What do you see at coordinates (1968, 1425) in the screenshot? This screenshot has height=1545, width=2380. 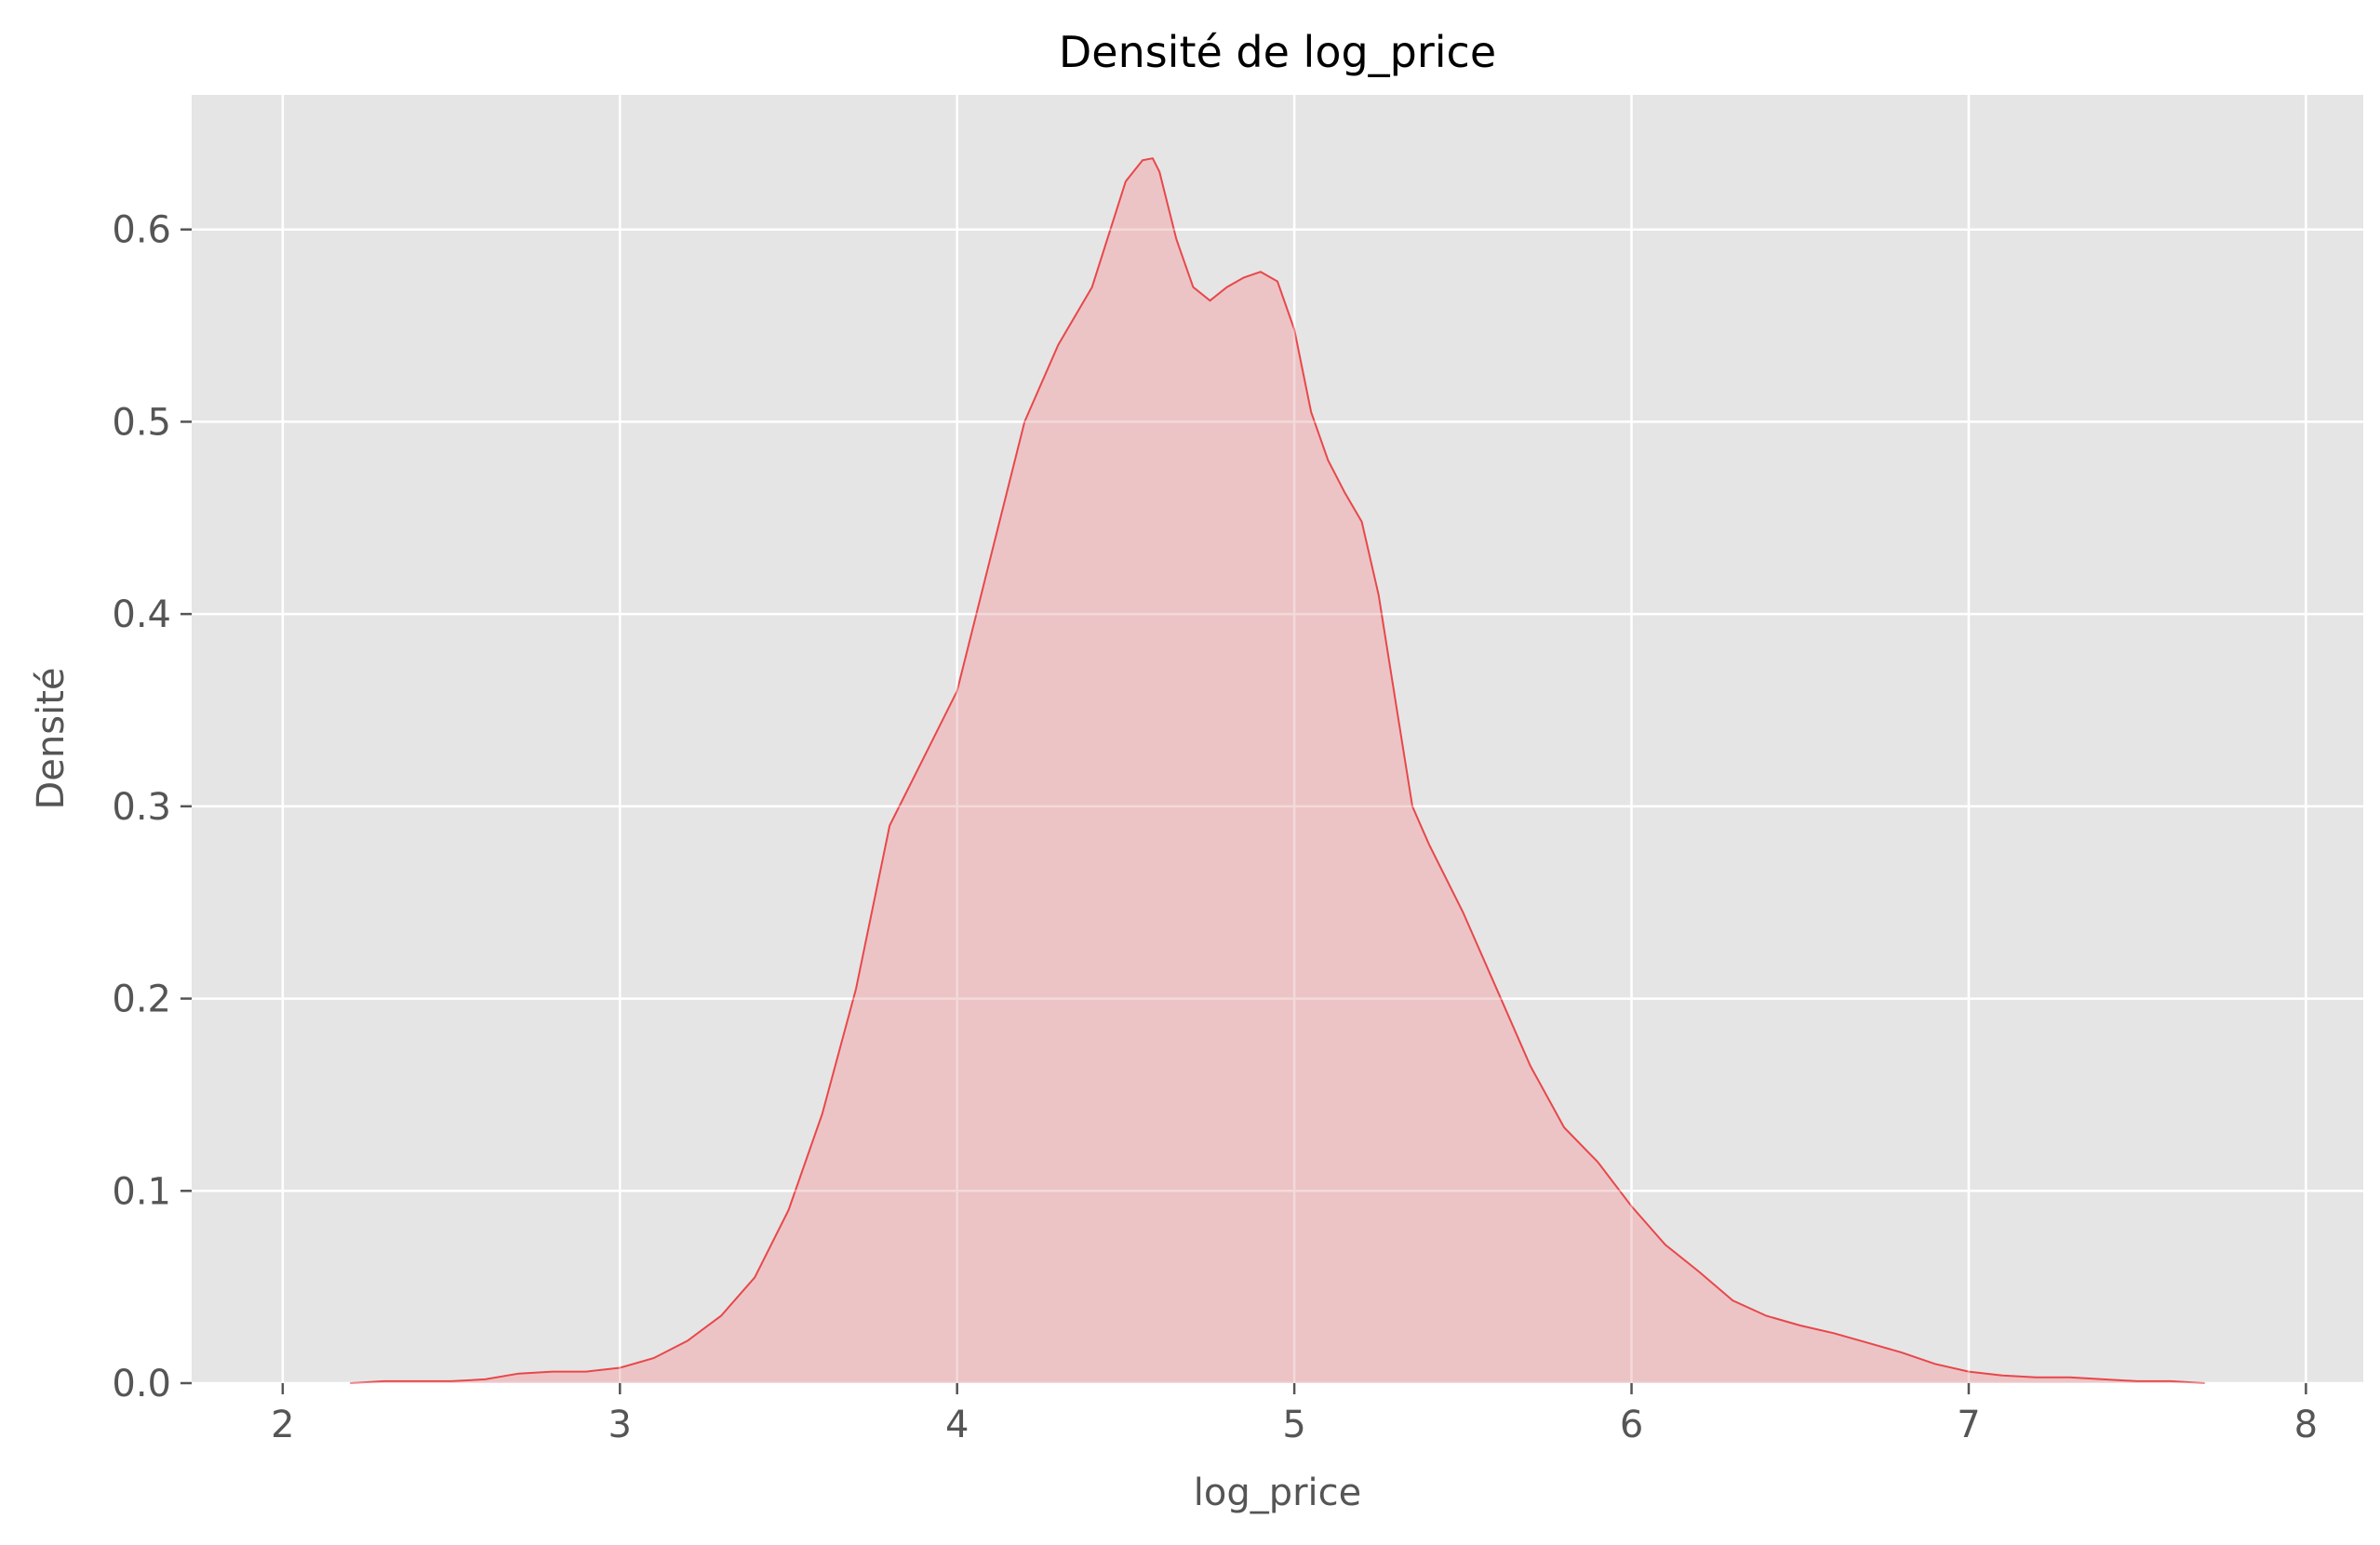 I see `x-tick-label: 7` at bounding box center [1968, 1425].